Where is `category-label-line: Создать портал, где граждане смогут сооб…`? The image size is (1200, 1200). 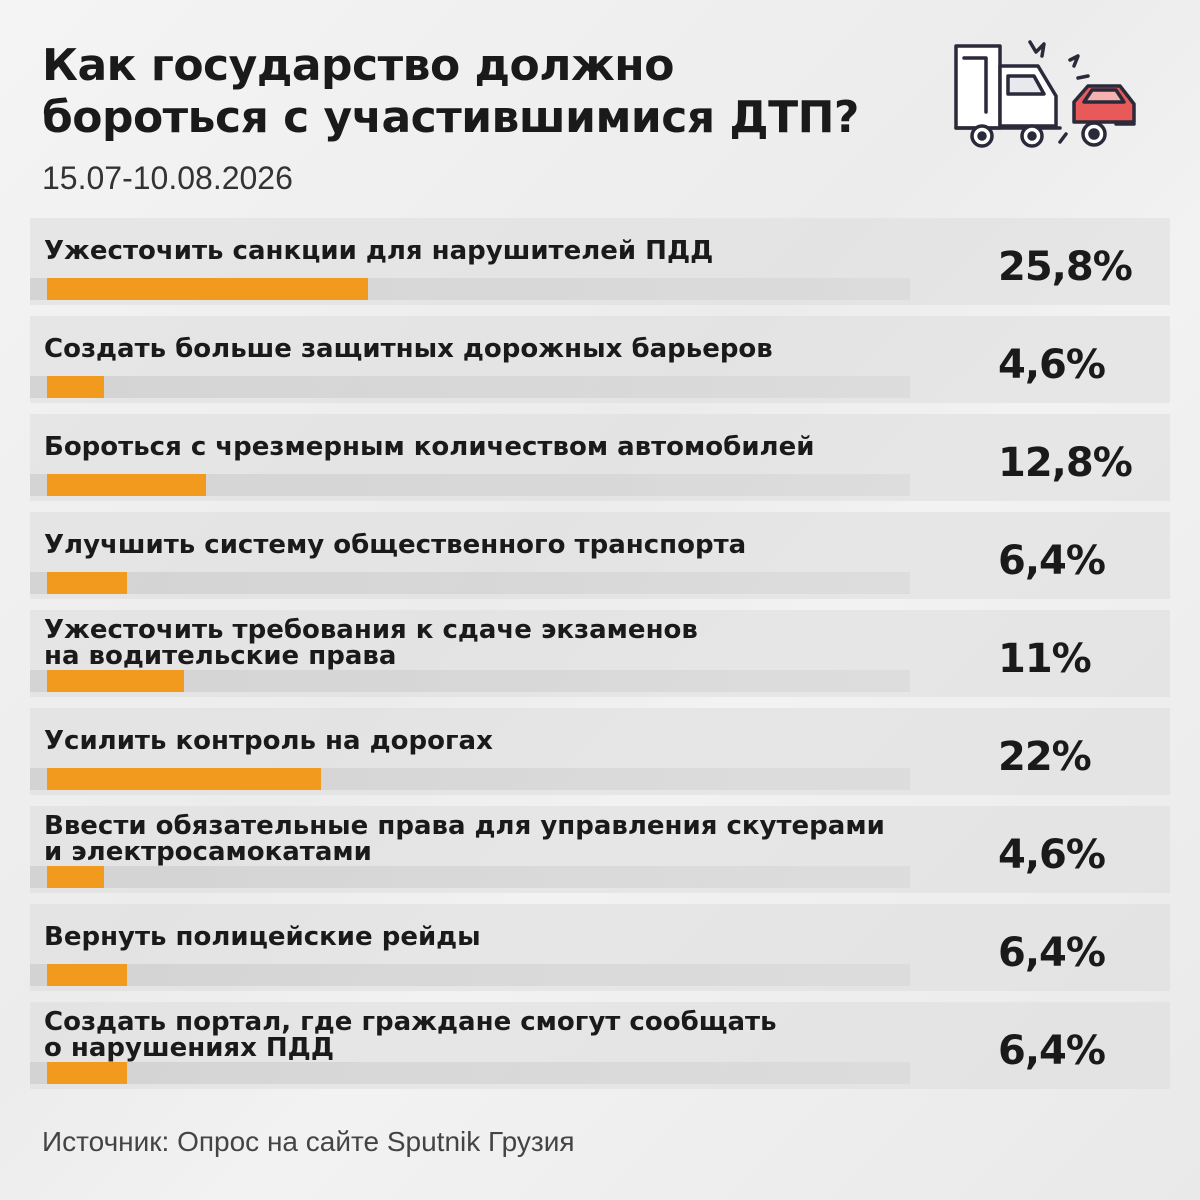 category-label-line: Создать портал, где граждане смогут сооб… is located at coordinates (410, 1022).